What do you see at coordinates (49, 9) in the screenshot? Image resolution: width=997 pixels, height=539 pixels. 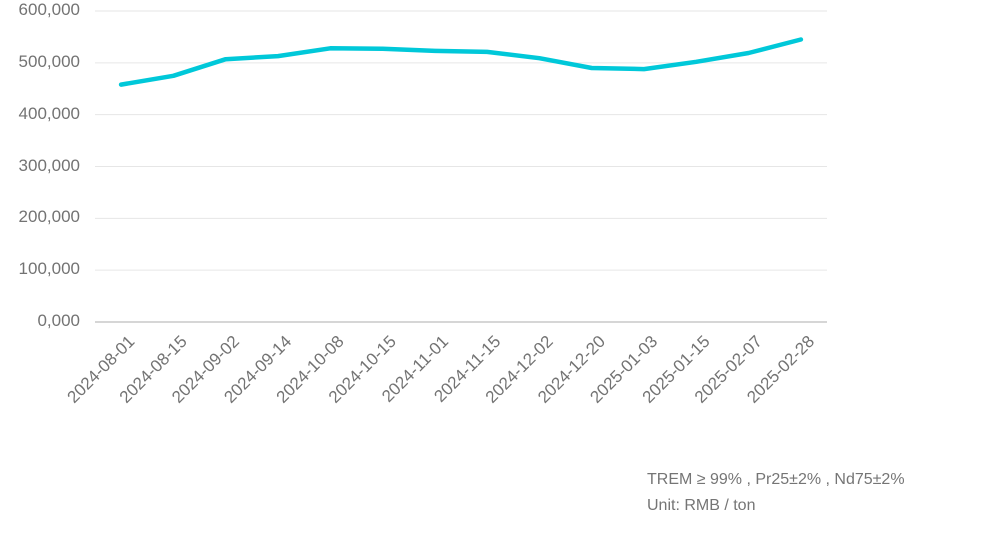 I see `y-tick-label: 600,000` at bounding box center [49, 9].